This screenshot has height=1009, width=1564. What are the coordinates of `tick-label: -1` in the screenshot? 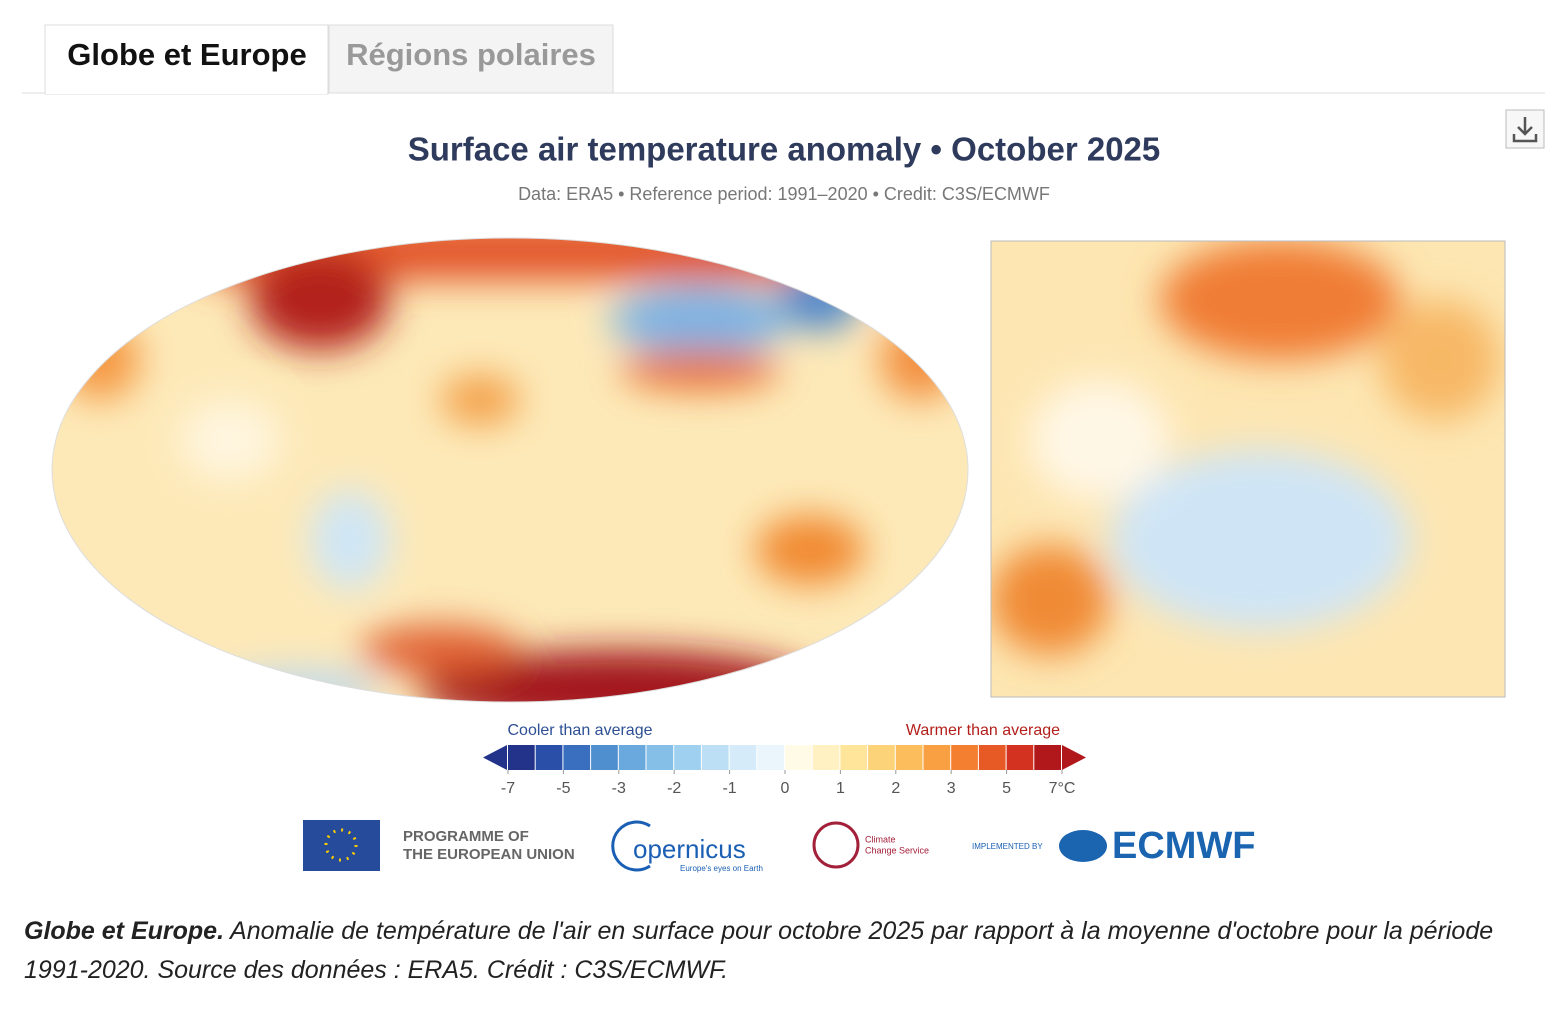 It's located at (729, 788).